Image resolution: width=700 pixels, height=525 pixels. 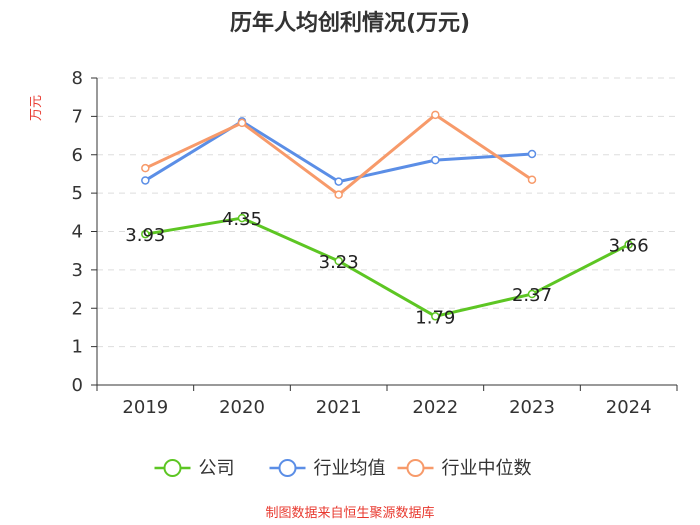 I want to click on data-label: 2.37, so click(x=532, y=295).